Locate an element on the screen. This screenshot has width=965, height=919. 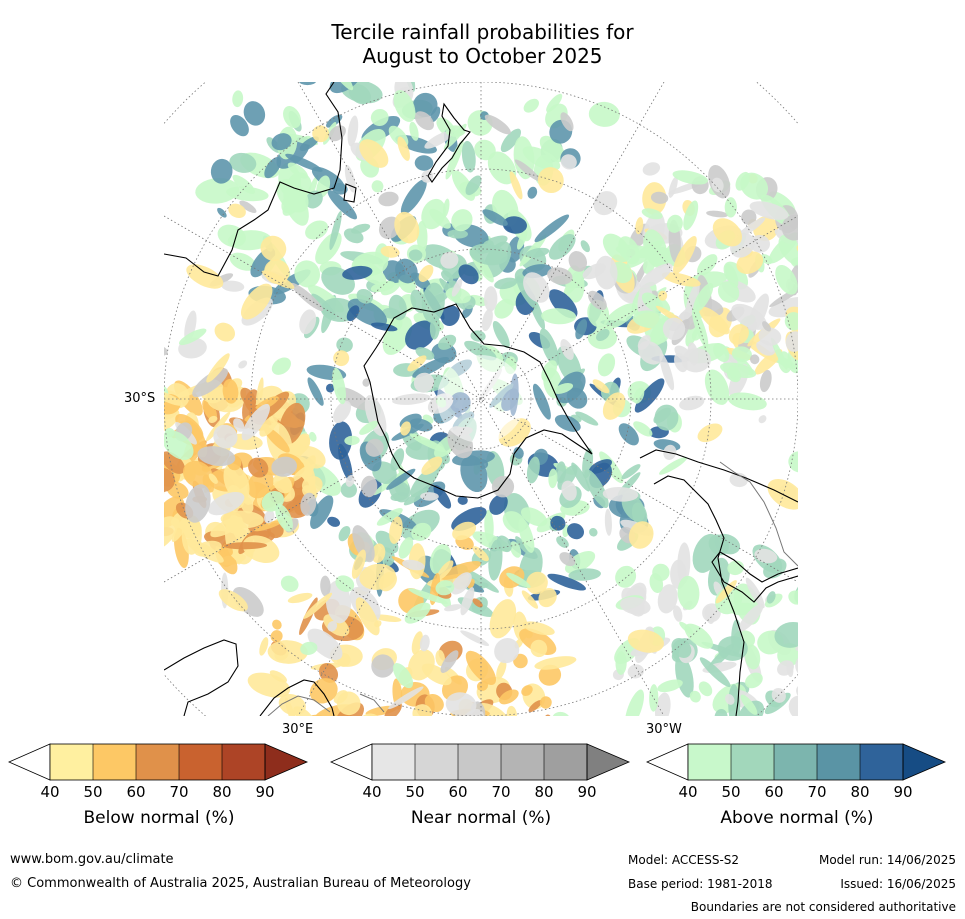
title-line-2: August to October 2025 is located at coordinates (482, 56).